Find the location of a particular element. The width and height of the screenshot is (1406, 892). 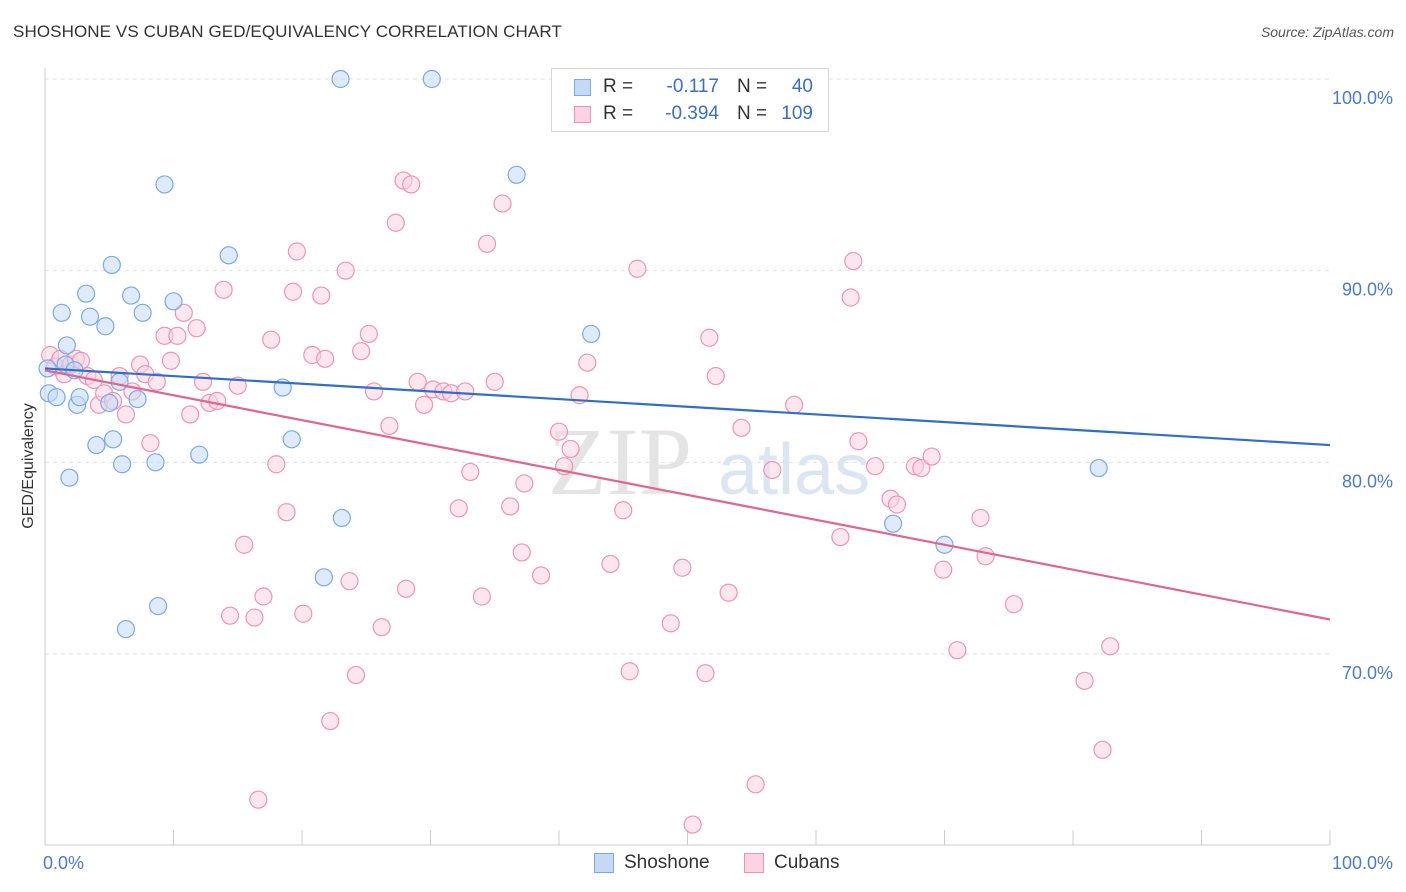

correlation-legend: R = -0.117 N = 40 R = -0.394 N = 109 is located at coordinates (690, 100).